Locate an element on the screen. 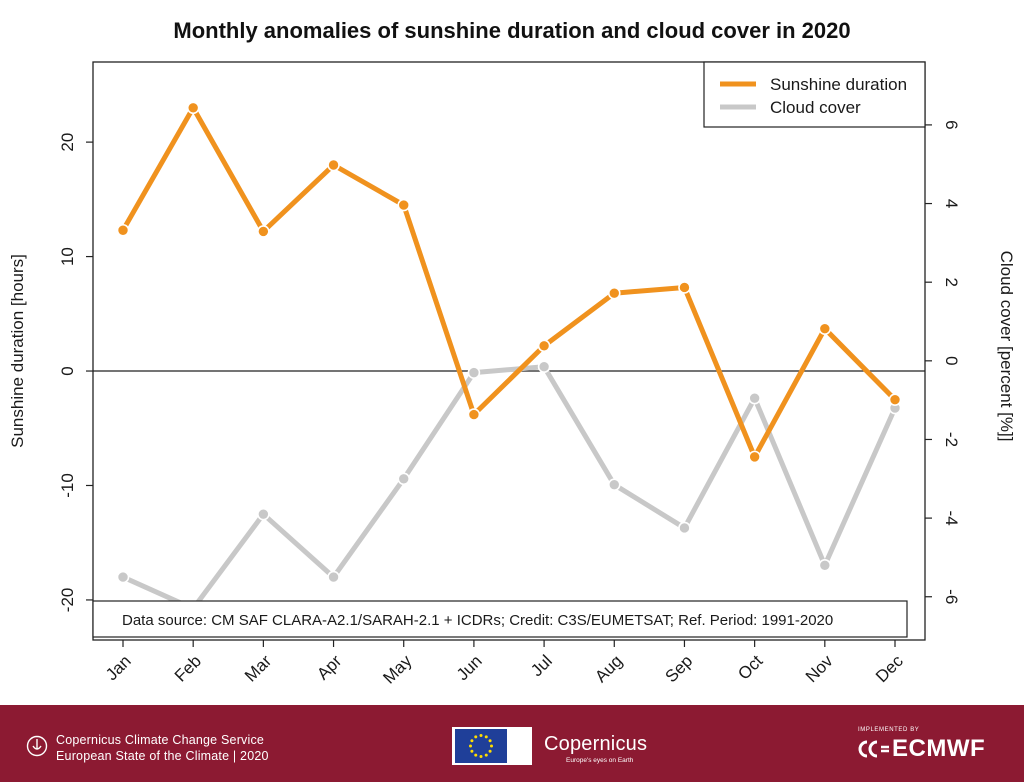 The height and width of the screenshot is (782, 1024). left-tick-label: -20 is located at coordinates (67, 600).